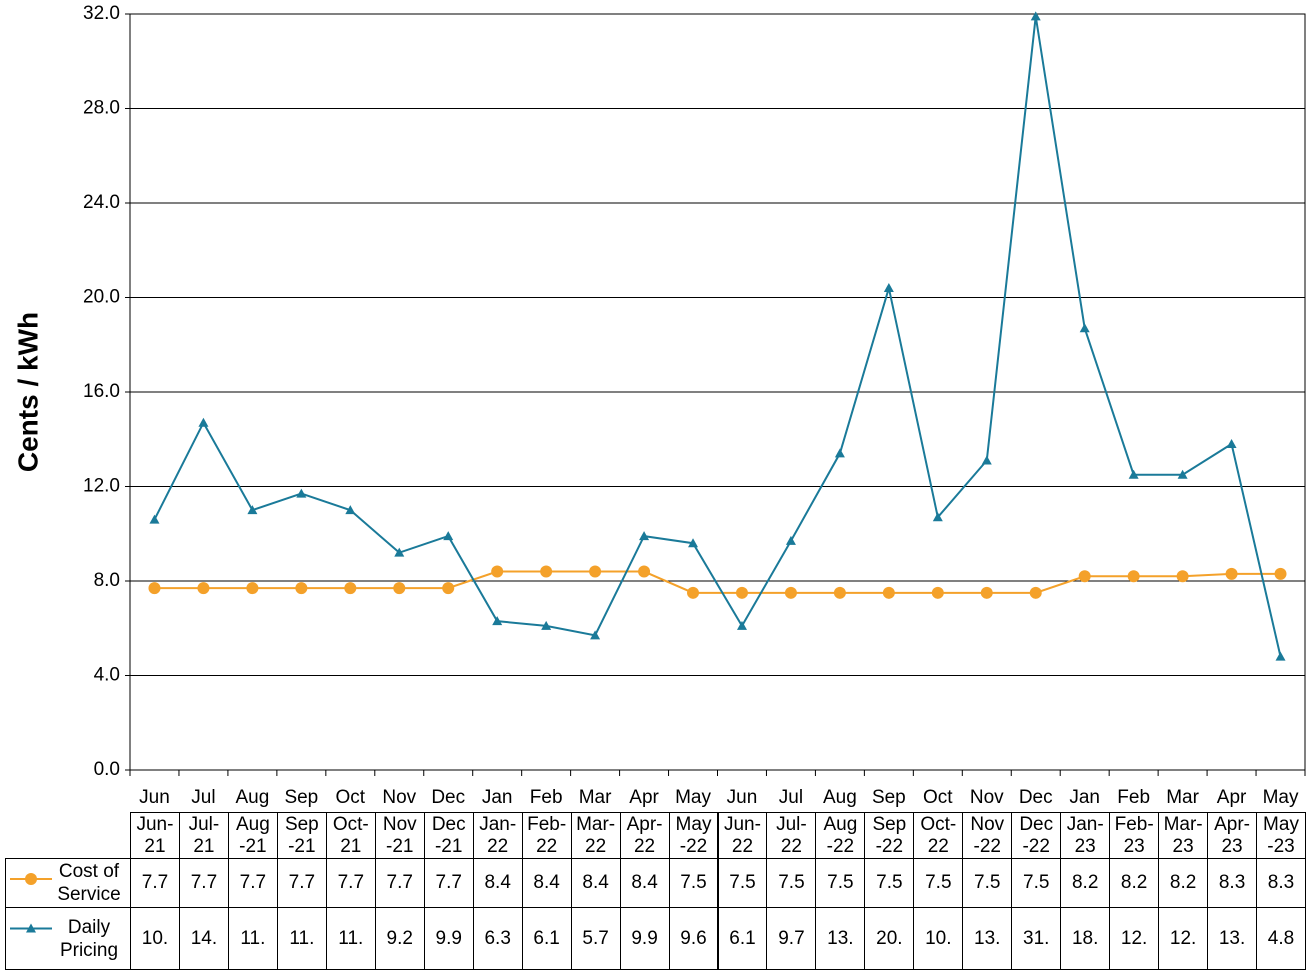 The height and width of the screenshot is (973, 1309). I want to click on table-header: Mar-23, so click(1183, 835).